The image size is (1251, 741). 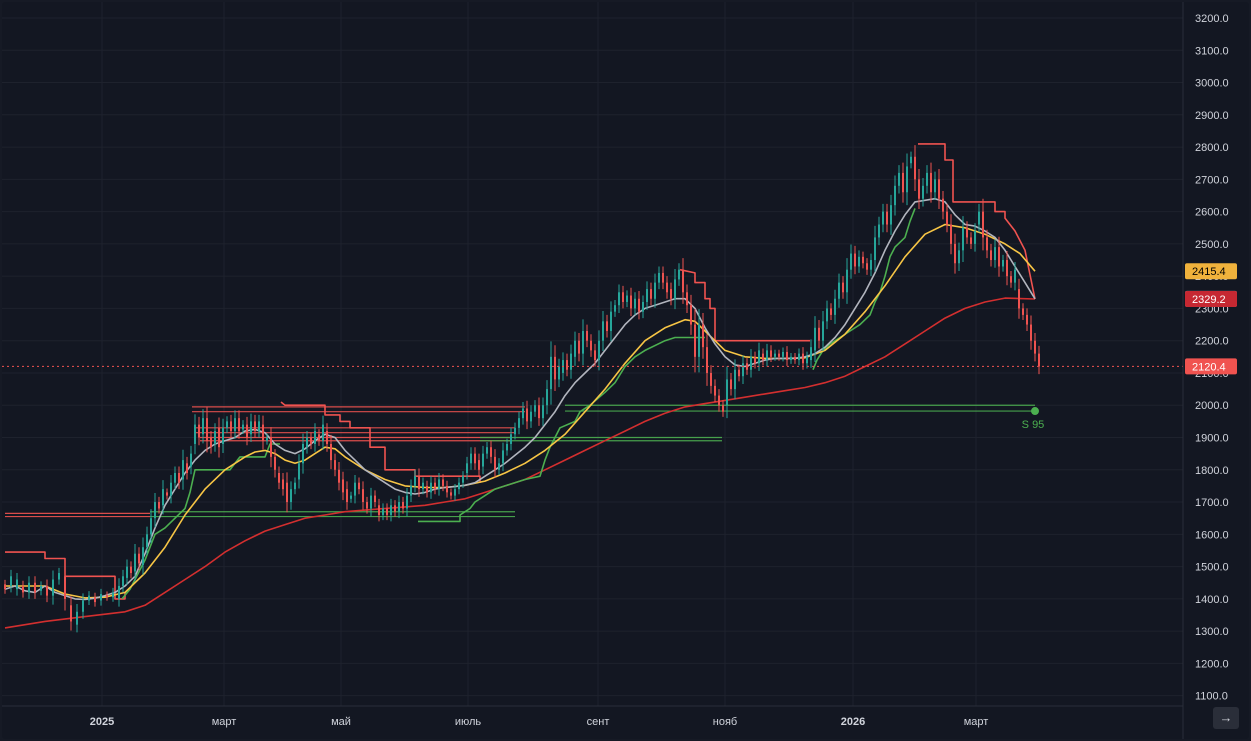 I want to click on price-tick-label: 1600.0, so click(x=1212, y=535).